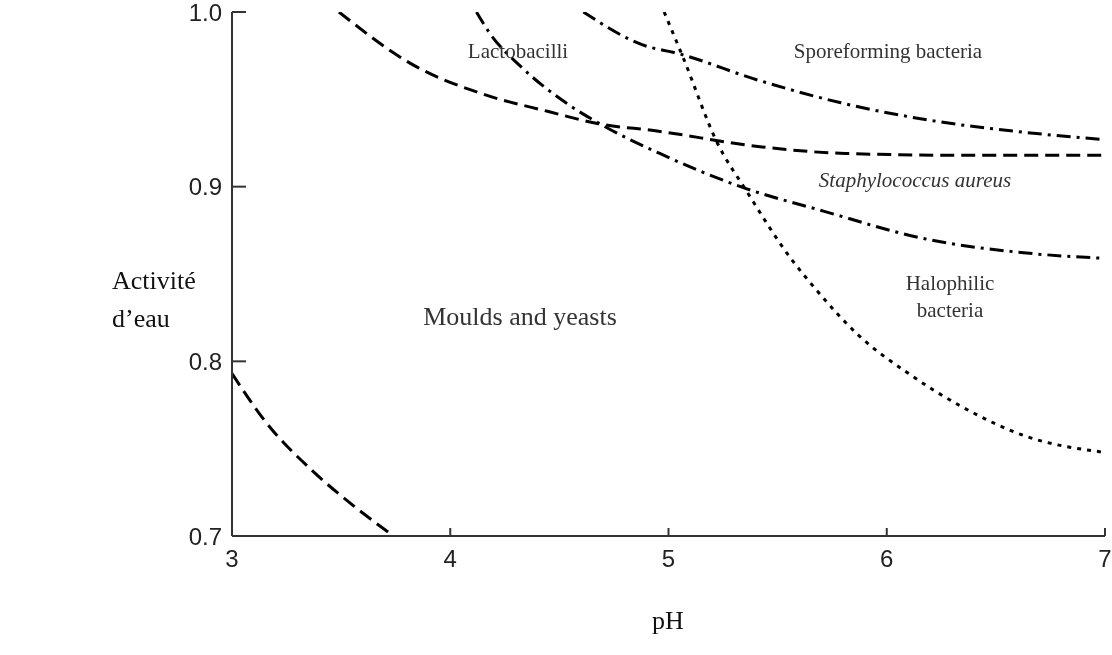 This screenshot has width=1112, height=655. Describe the element at coordinates (888, 51) in the screenshot. I see `annotation: Sporeforming bacteria` at that location.